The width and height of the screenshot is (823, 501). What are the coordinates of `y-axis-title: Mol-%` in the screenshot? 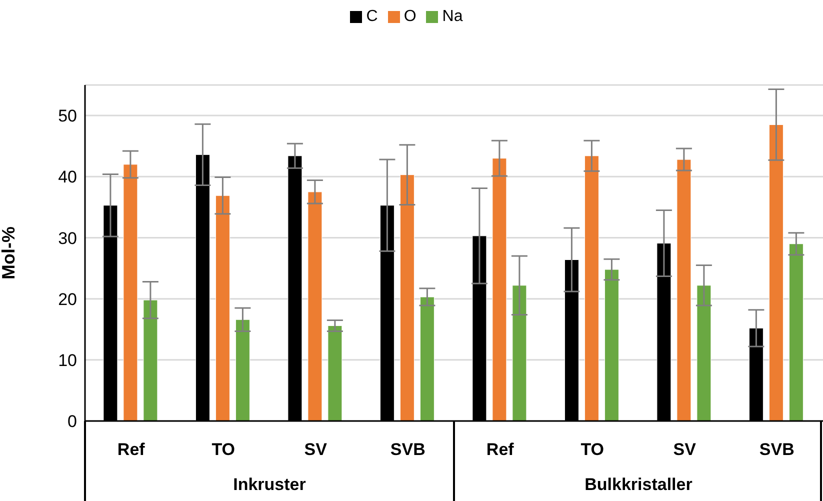 It's located at (9, 253).